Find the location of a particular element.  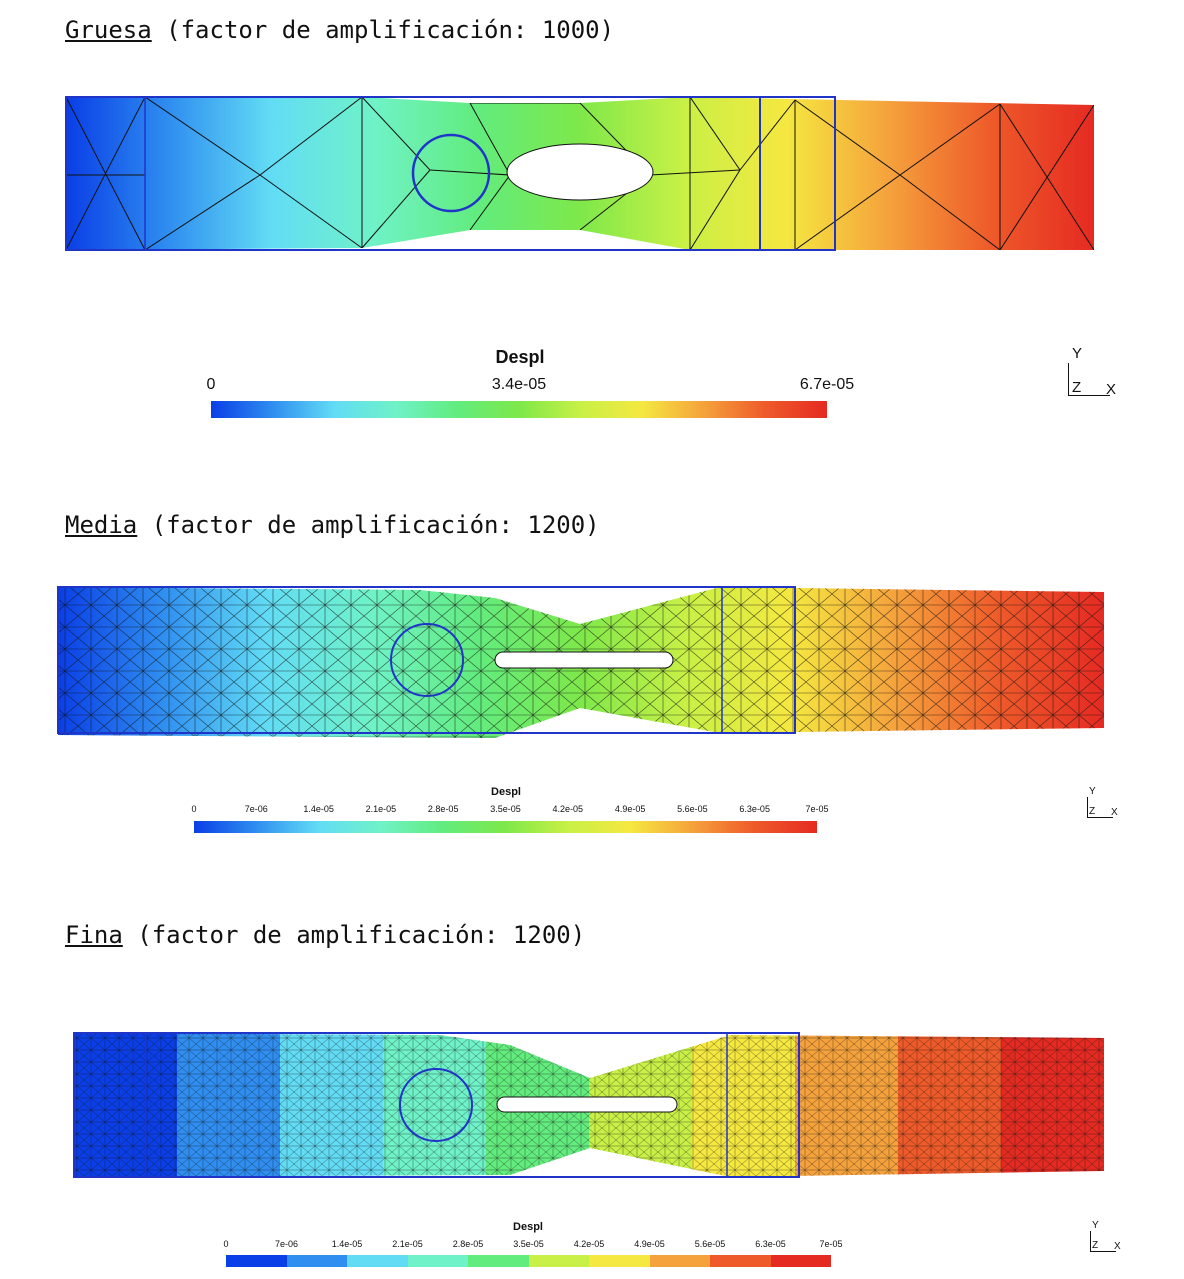

medium-inclusion is located at coordinates (427, 660).